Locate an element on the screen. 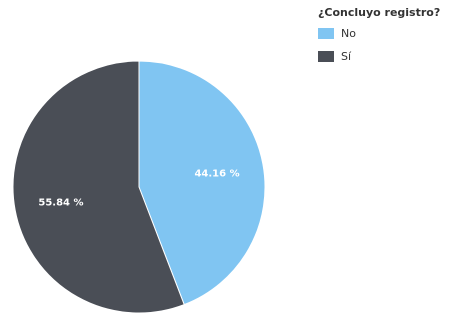  legend-item-si: Sí is located at coordinates (379, 56).